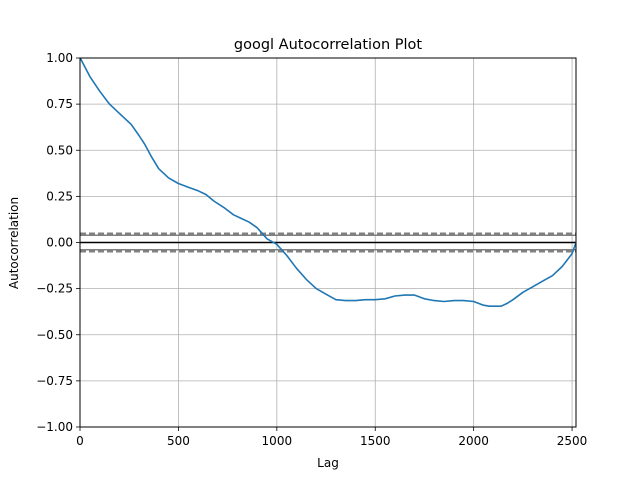  What do you see at coordinates (277, 441) in the screenshot?
I see `x-tick-label: 1000` at bounding box center [277, 441].